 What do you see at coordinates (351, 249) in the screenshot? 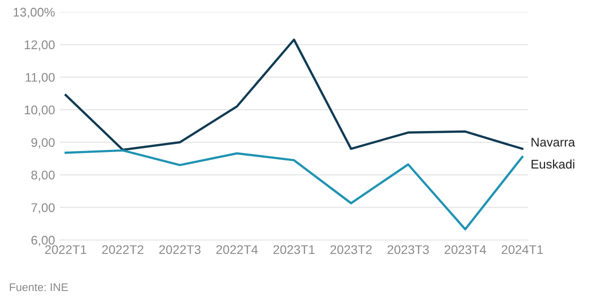
I see `x-tick-label: 2023T2` at bounding box center [351, 249].